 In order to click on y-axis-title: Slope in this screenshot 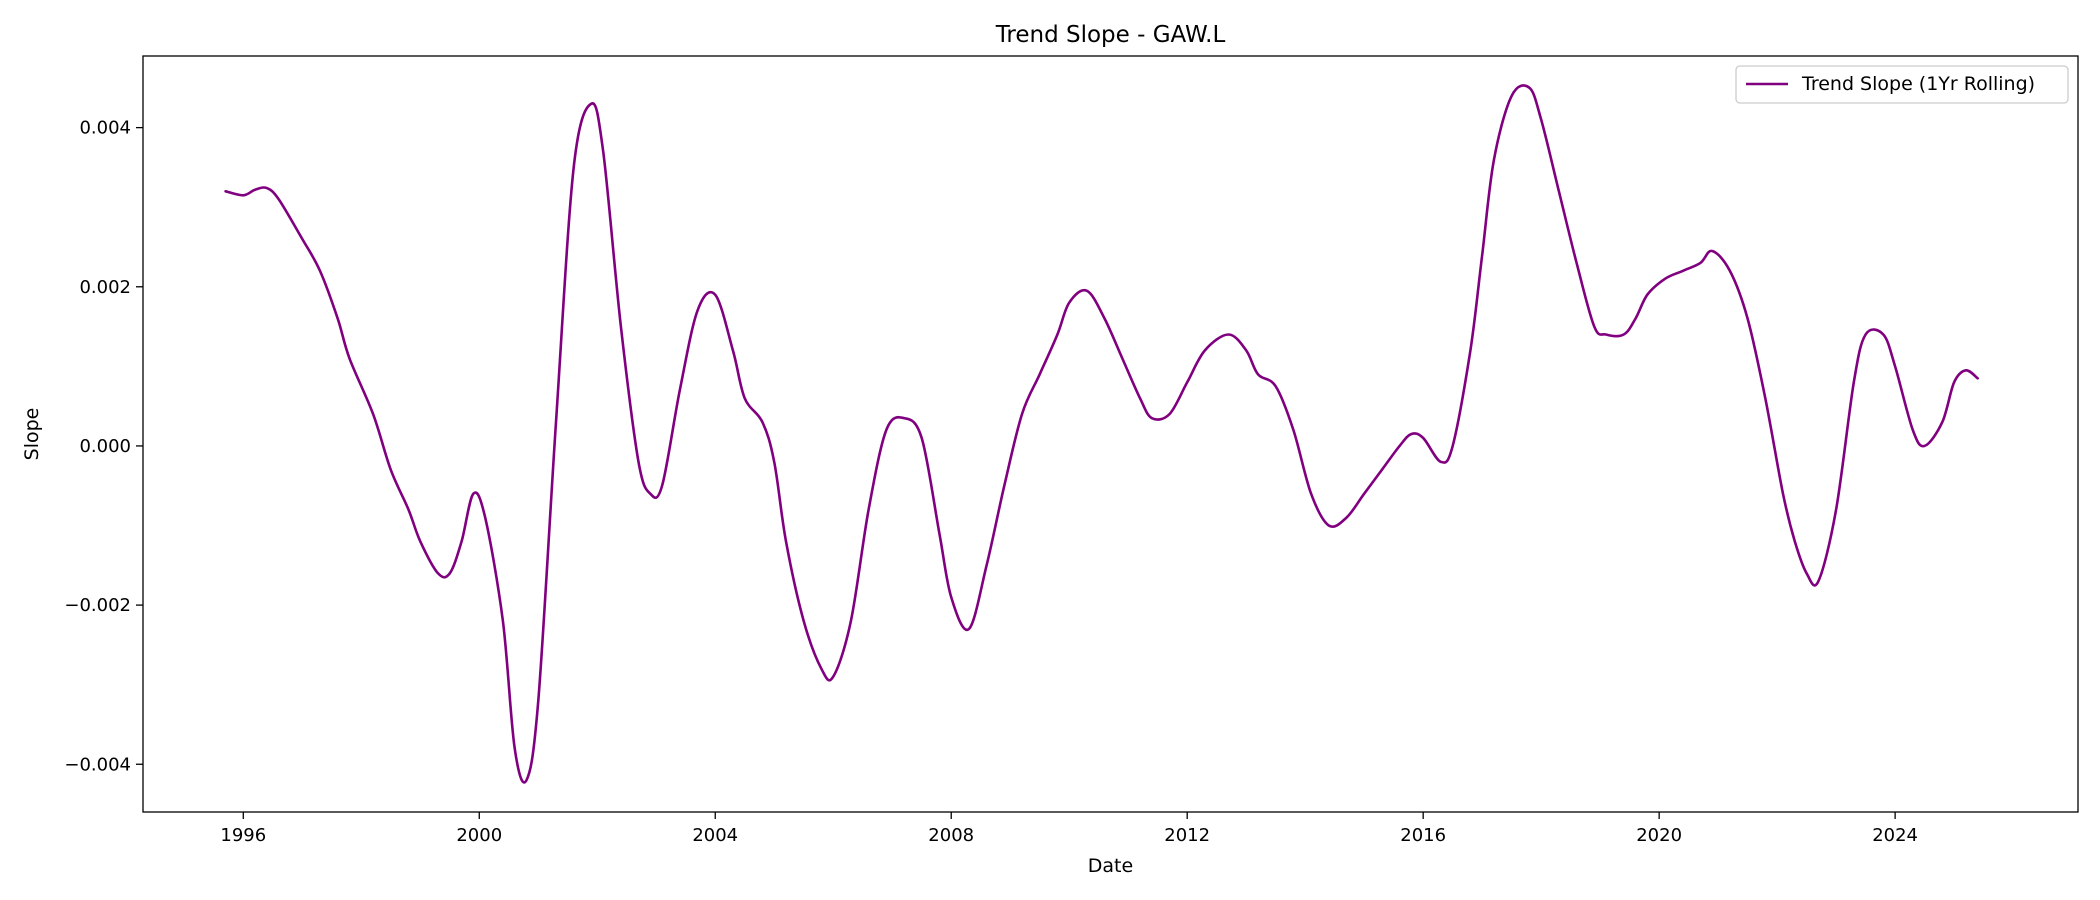, I will do `click(32, 434)`.